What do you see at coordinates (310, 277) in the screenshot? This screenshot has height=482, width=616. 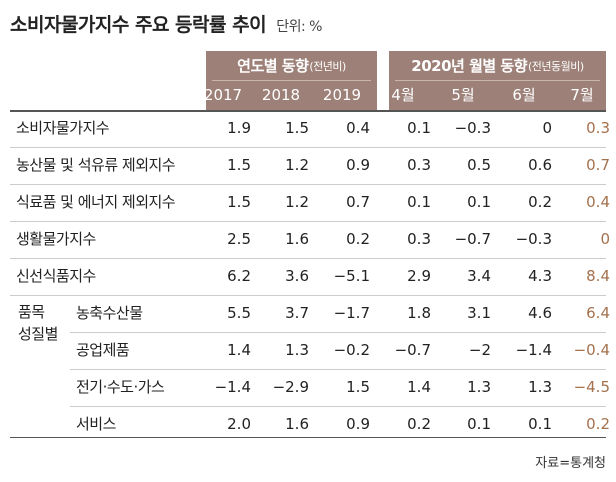 I see `table-row: 신선식품지수 6.2 3.6 −5.1 2.9 3.4 4.3 8.4` at bounding box center [310, 277].